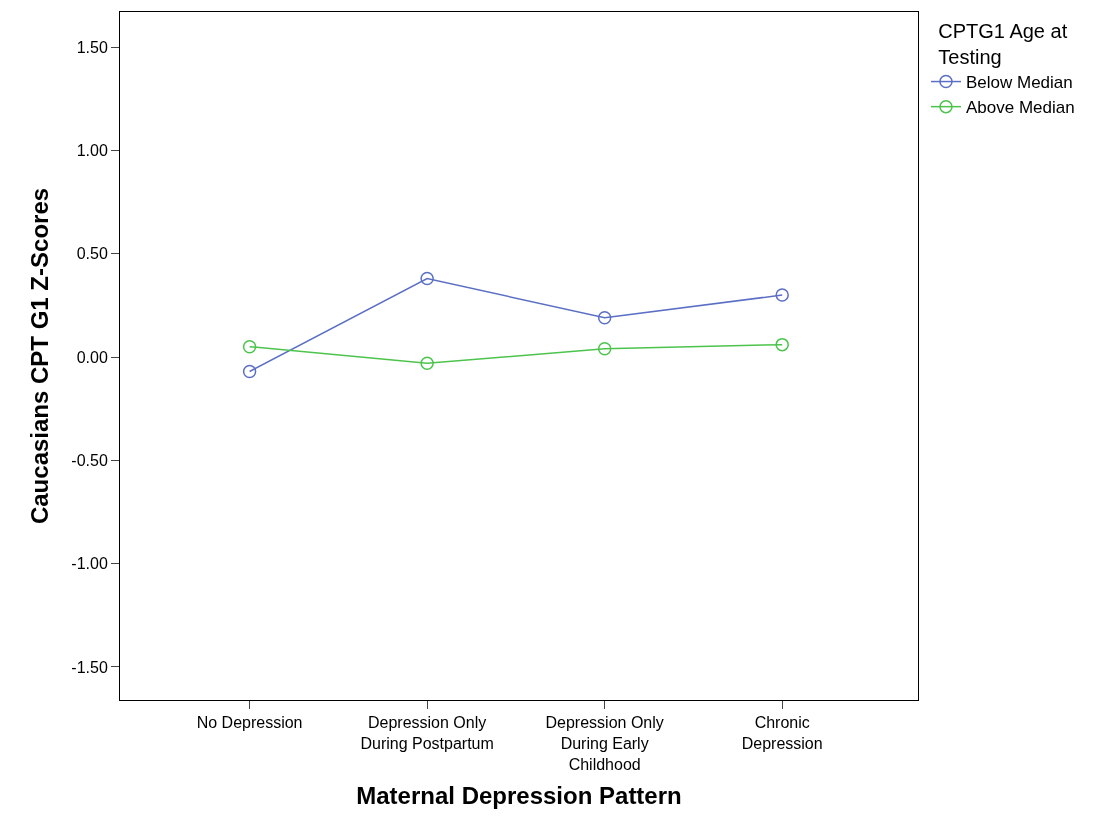 The image size is (1099, 834). What do you see at coordinates (92, 254) in the screenshot?
I see `y-tick-label: 0.50` at bounding box center [92, 254].